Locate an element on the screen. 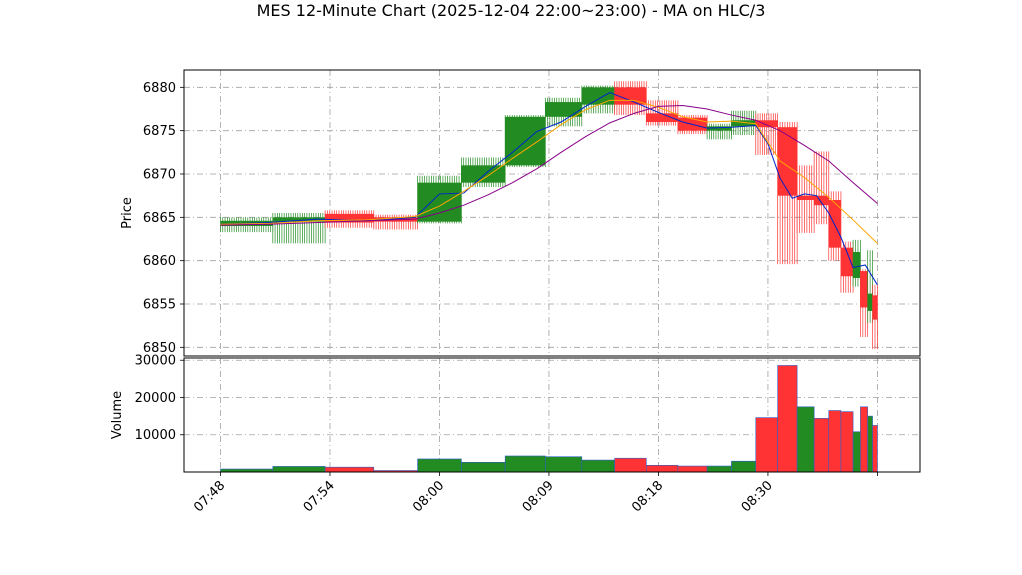 This screenshot has height=575, width=1022. price-tick-label: 6850 is located at coordinates (159, 348).